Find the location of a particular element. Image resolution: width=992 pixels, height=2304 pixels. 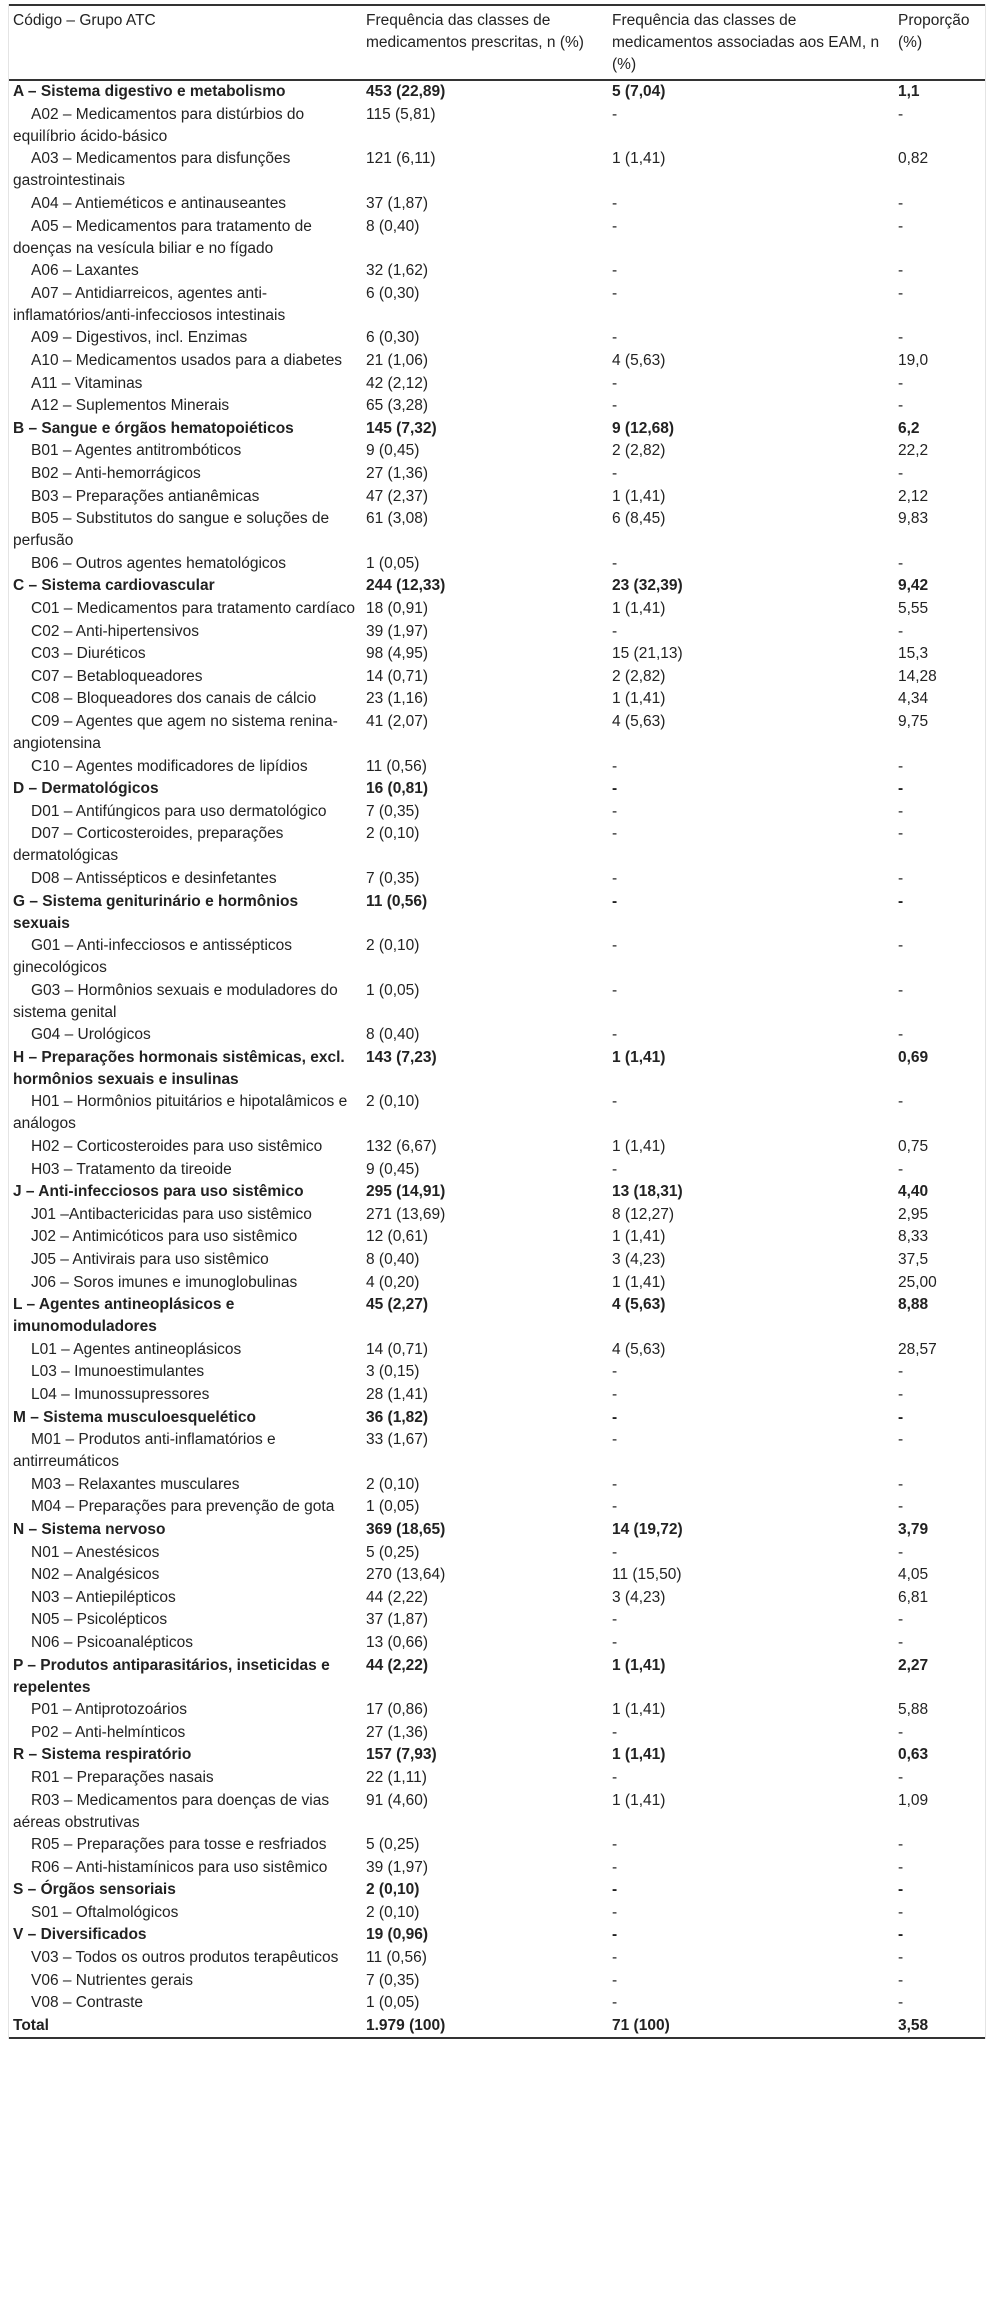

header-code-group: Código – Grupo ATC is located at coordinates (185, 42).